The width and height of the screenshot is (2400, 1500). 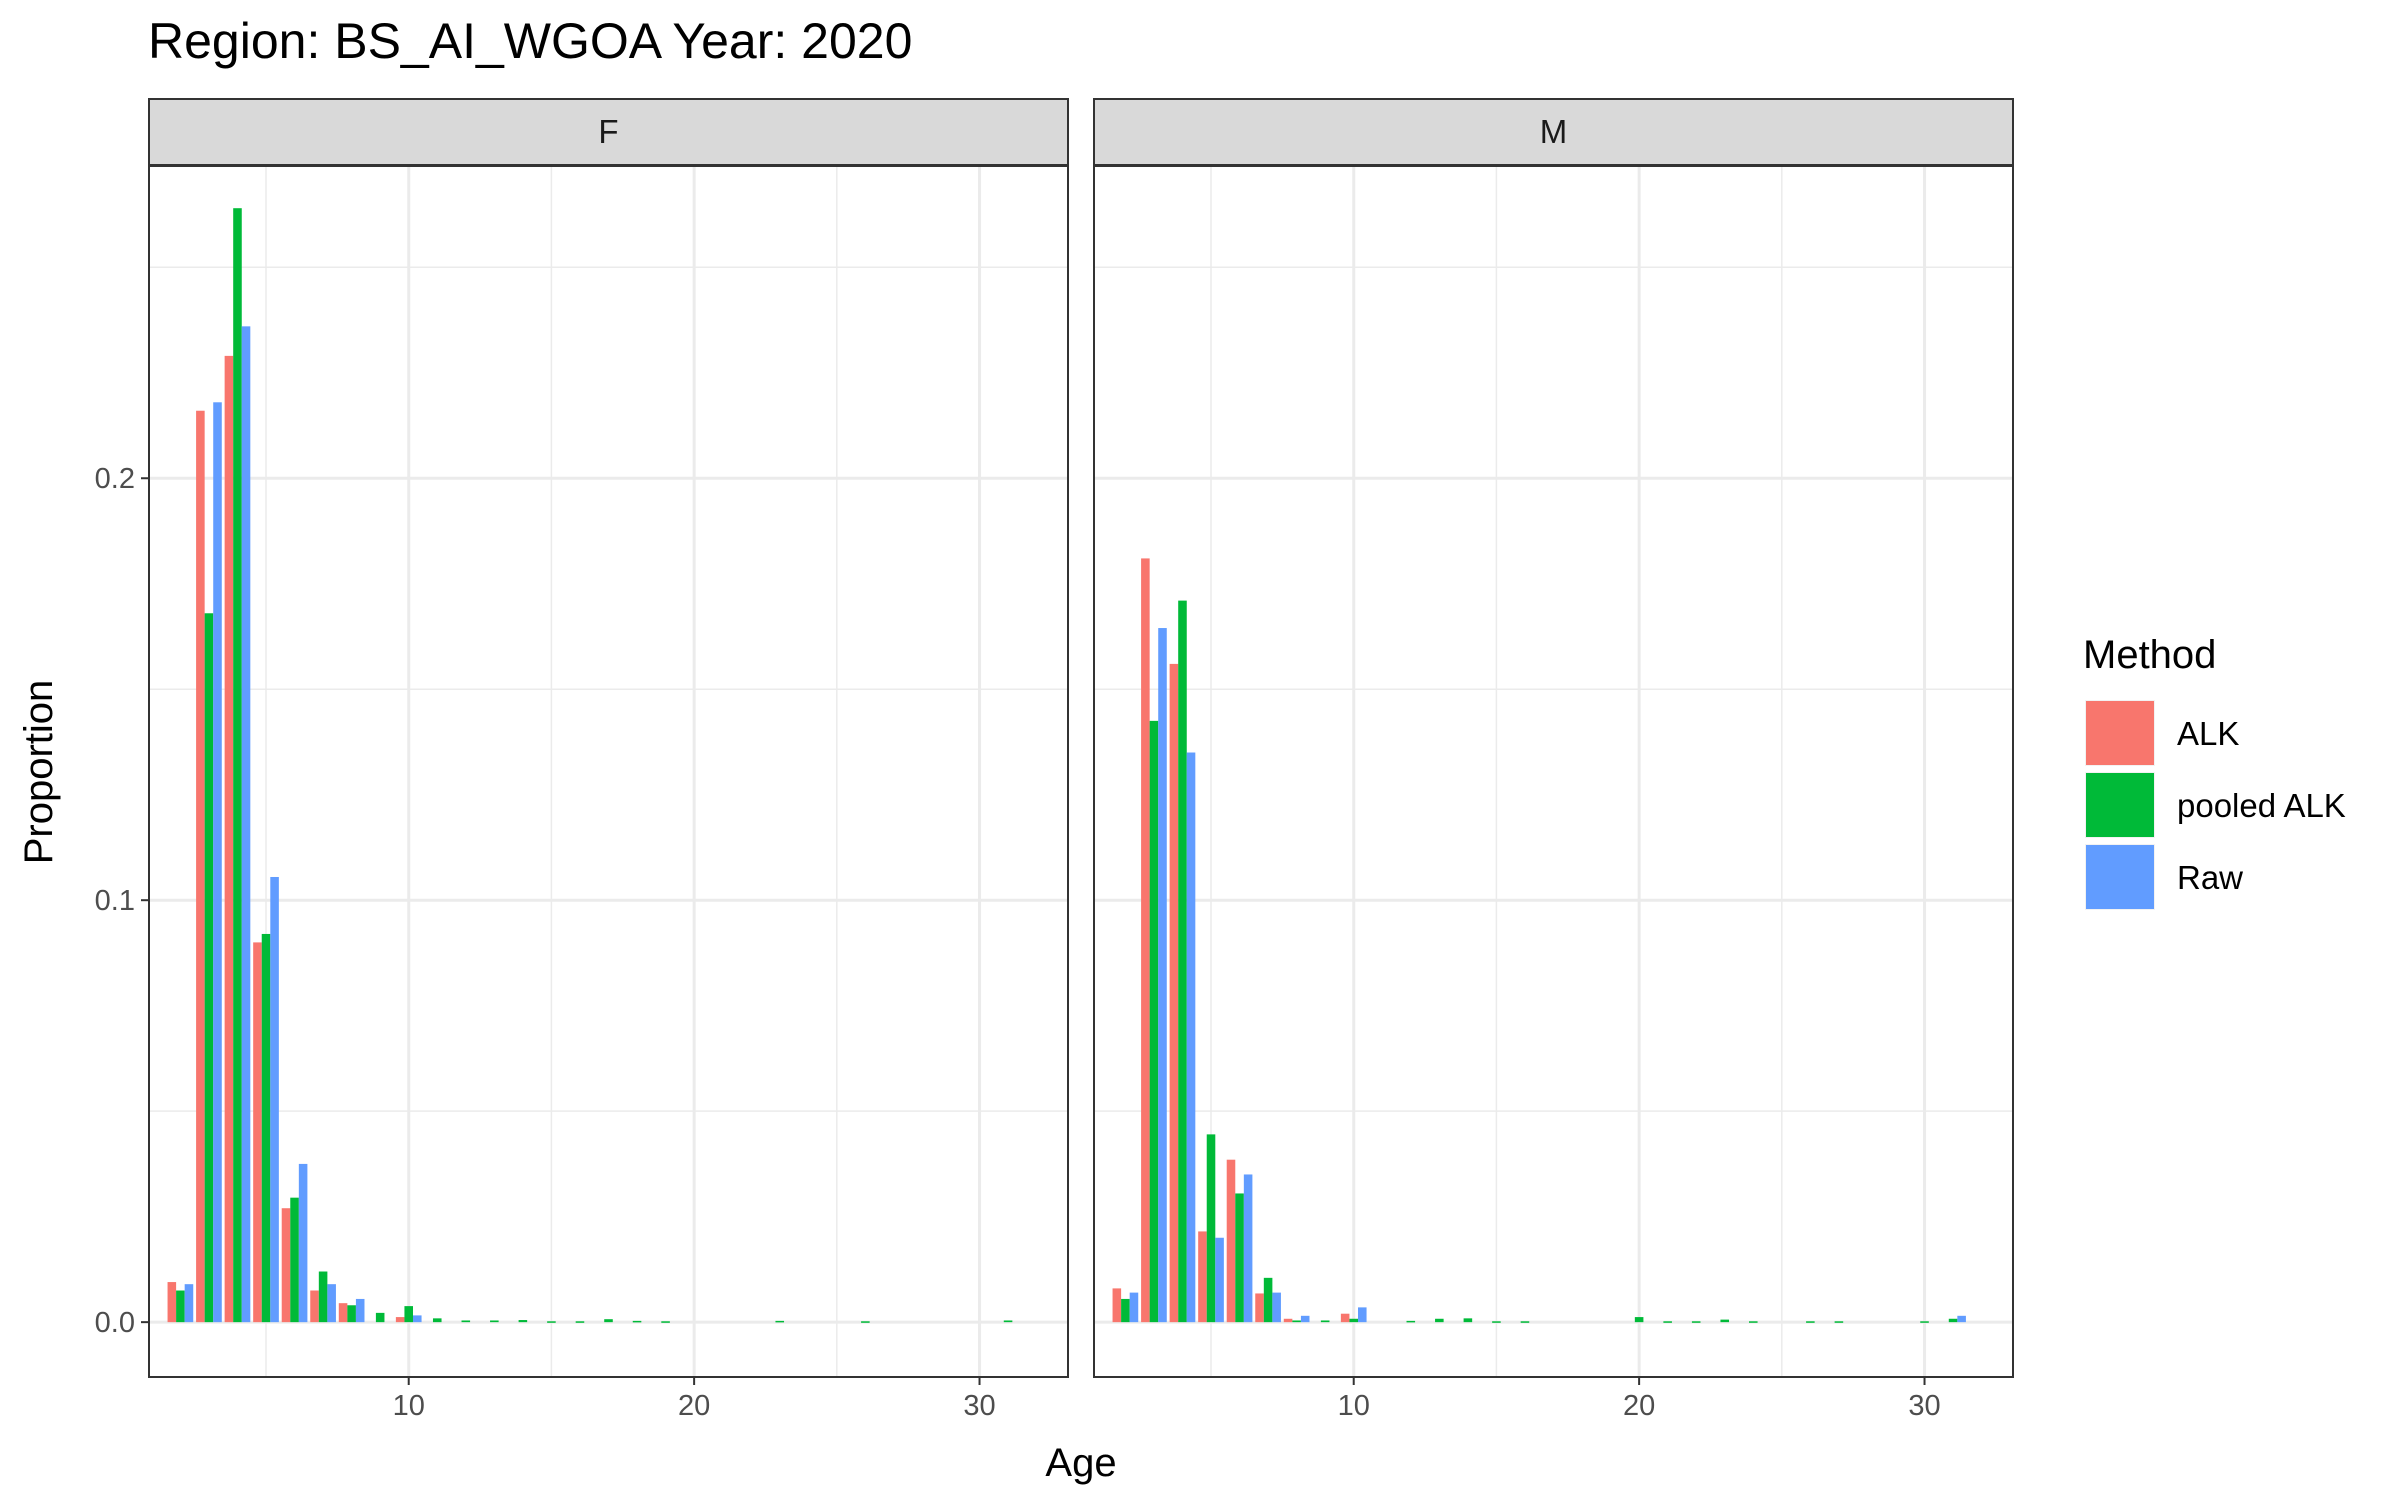 I want to click on facet-strip-label: F, so click(x=608, y=131).